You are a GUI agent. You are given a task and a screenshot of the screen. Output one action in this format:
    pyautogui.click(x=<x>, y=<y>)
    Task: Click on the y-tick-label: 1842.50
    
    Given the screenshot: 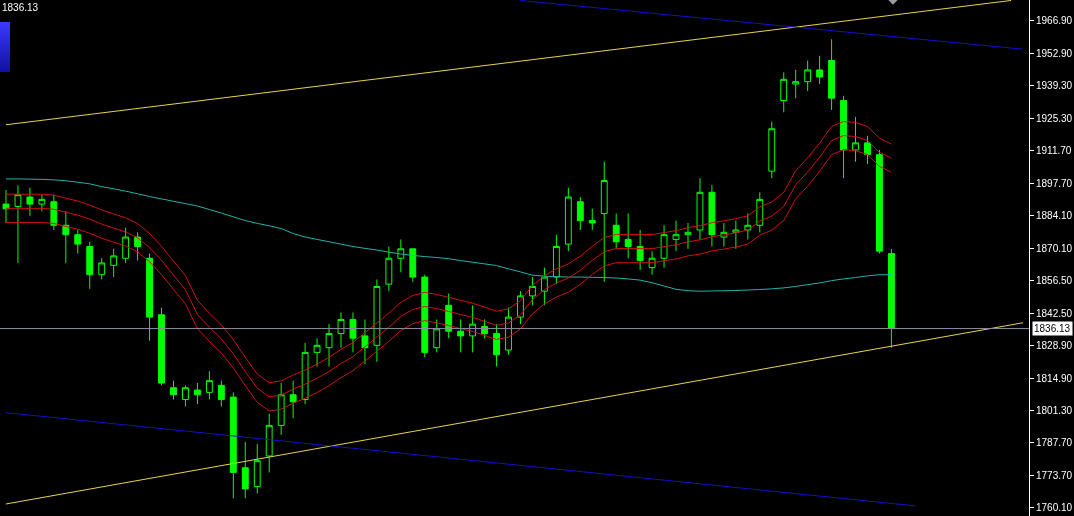 What is the action you would take?
    pyautogui.click(x=1054, y=314)
    